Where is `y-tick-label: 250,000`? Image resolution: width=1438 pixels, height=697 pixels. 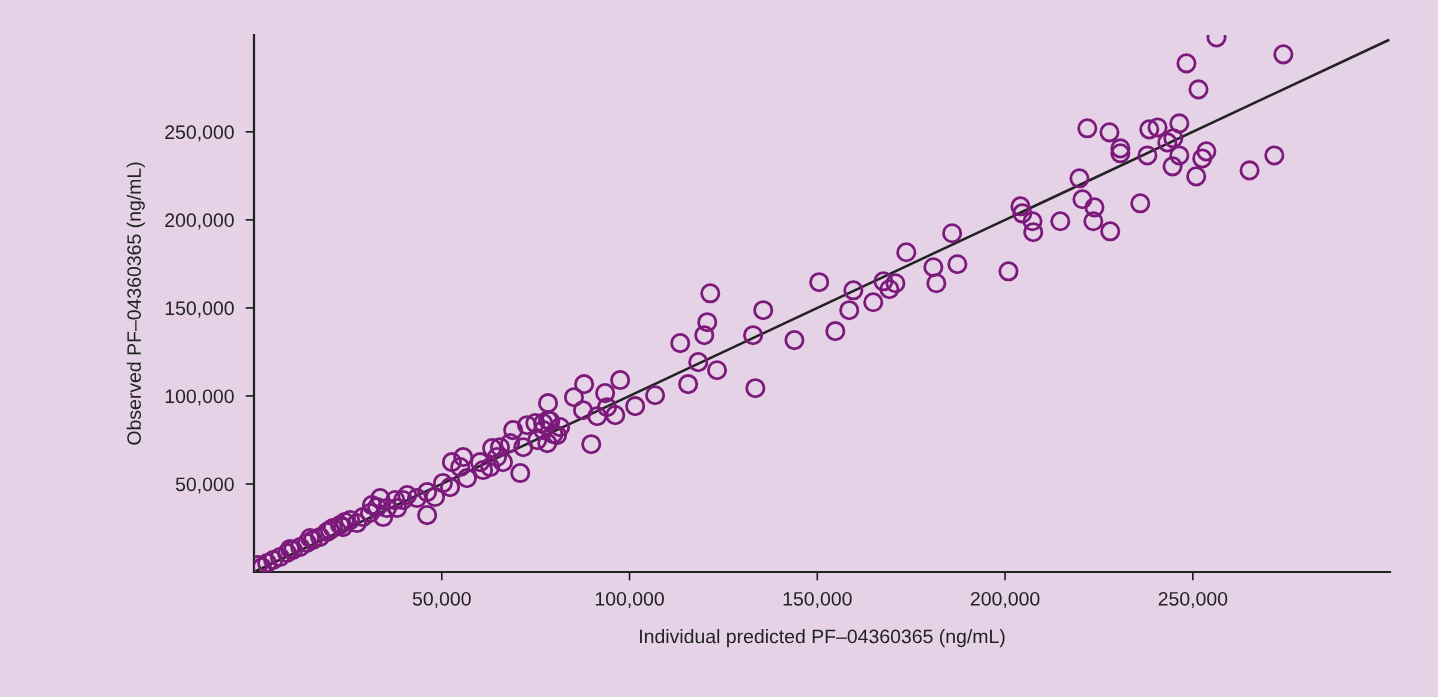 y-tick-label: 250,000 is located at coordinates (199, 133).